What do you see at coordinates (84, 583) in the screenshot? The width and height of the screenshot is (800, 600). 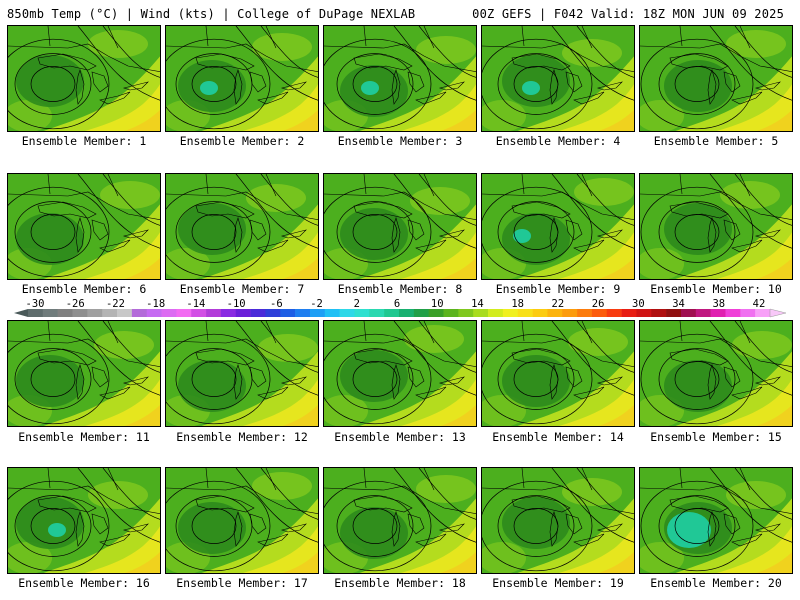 I see `ensemble-member-label: Ensemble Member: 16` at bounding box center [84, 583].